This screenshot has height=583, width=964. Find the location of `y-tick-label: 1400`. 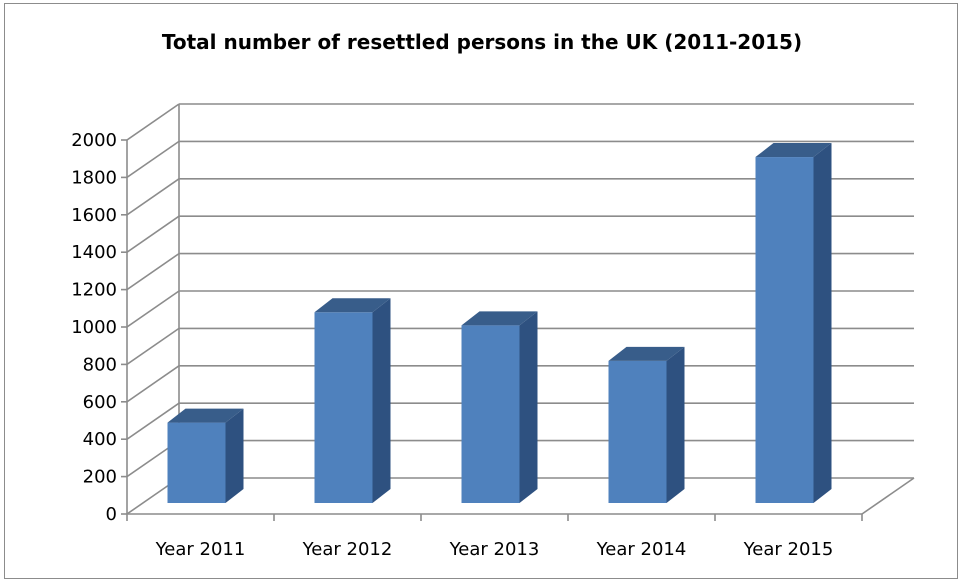

y-tick-label: 1400 is located at coordinates (94, 252).